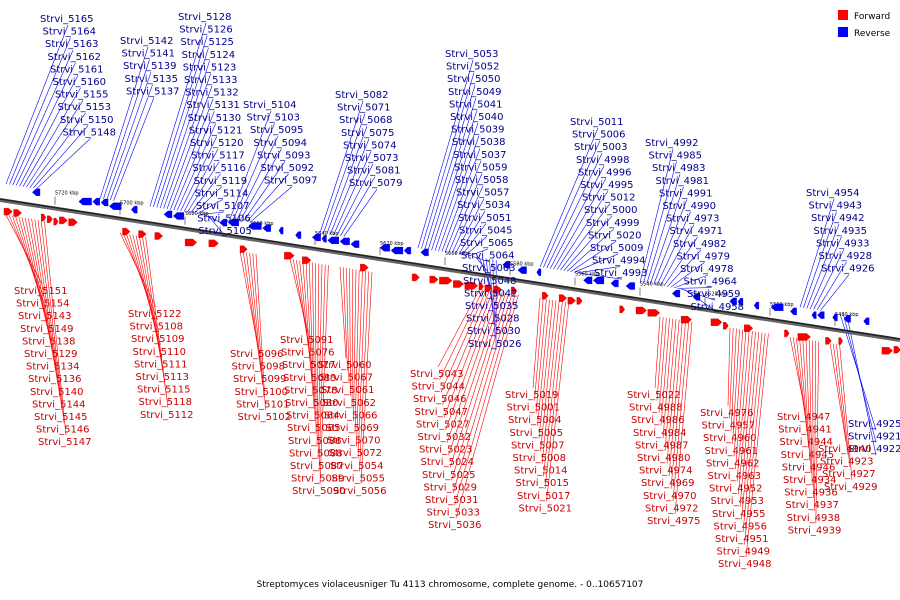  I want to click on reverse-gene-label: Strvi_5124, so click(209, 55).